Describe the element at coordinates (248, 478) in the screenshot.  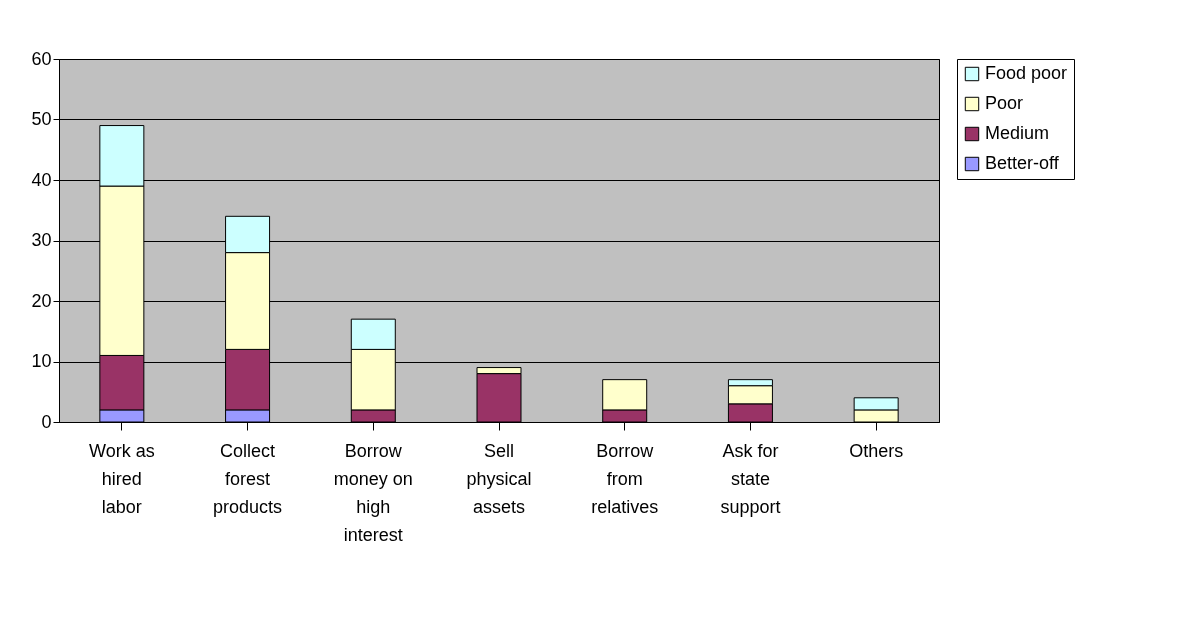
I see `x-tick-label: Collect forest products` at that location.